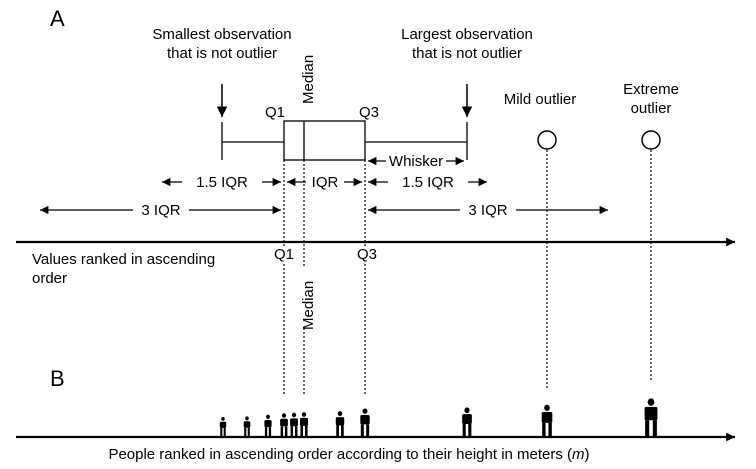 Image resolution: width=756 pixels, height=469 pixels. I want to click on extreme-outlier-marker, so click(651, 140).